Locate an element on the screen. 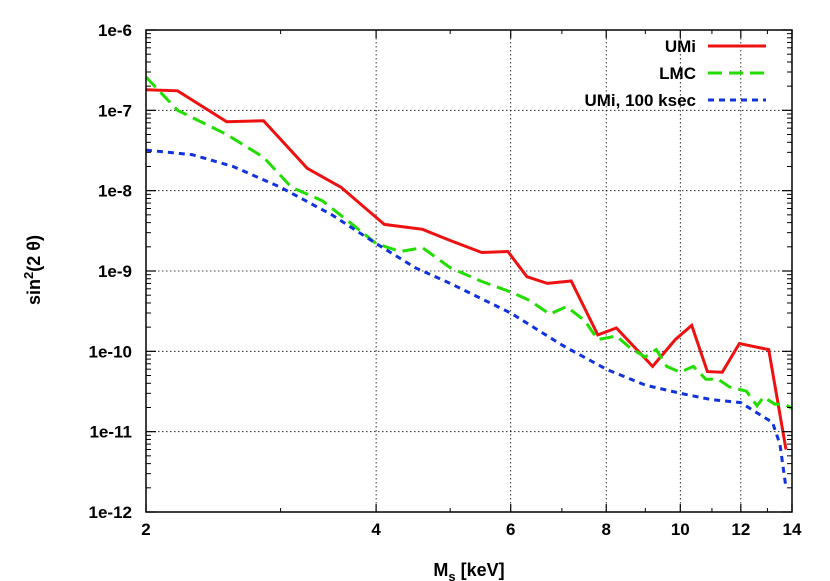  x-axis-label-subscript: s is located at coordinates (451, 575).